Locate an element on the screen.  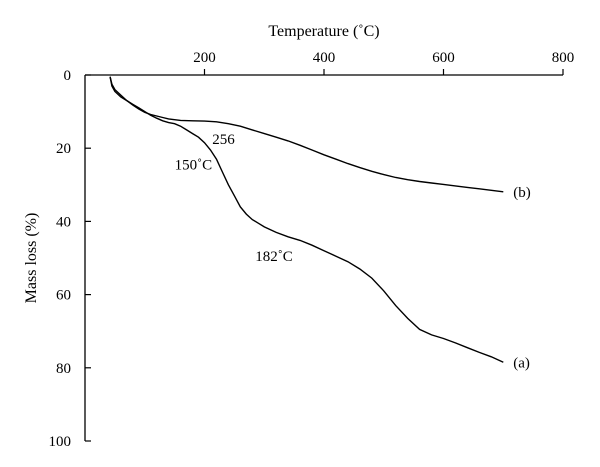
series-label-1: (b) is located at coordinates (522, 193).